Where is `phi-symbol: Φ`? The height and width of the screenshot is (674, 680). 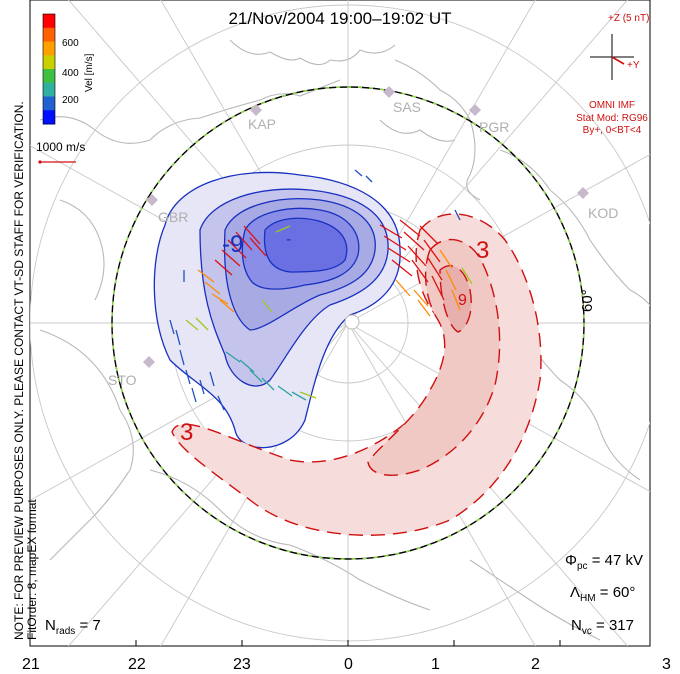 phi-symbol: Φ is located at coordinates (571, 560).